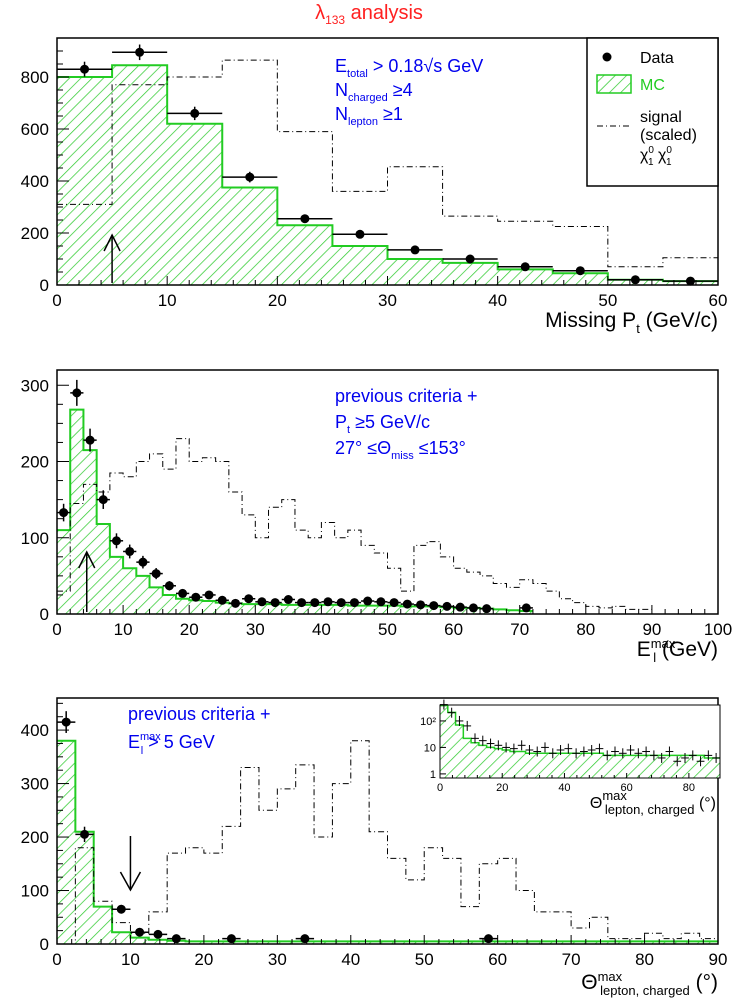  Describe the element at coordinates (653, 802) in the screenshot. I see `x-axis-label: Θmax lepton, charged (°)` at that location.